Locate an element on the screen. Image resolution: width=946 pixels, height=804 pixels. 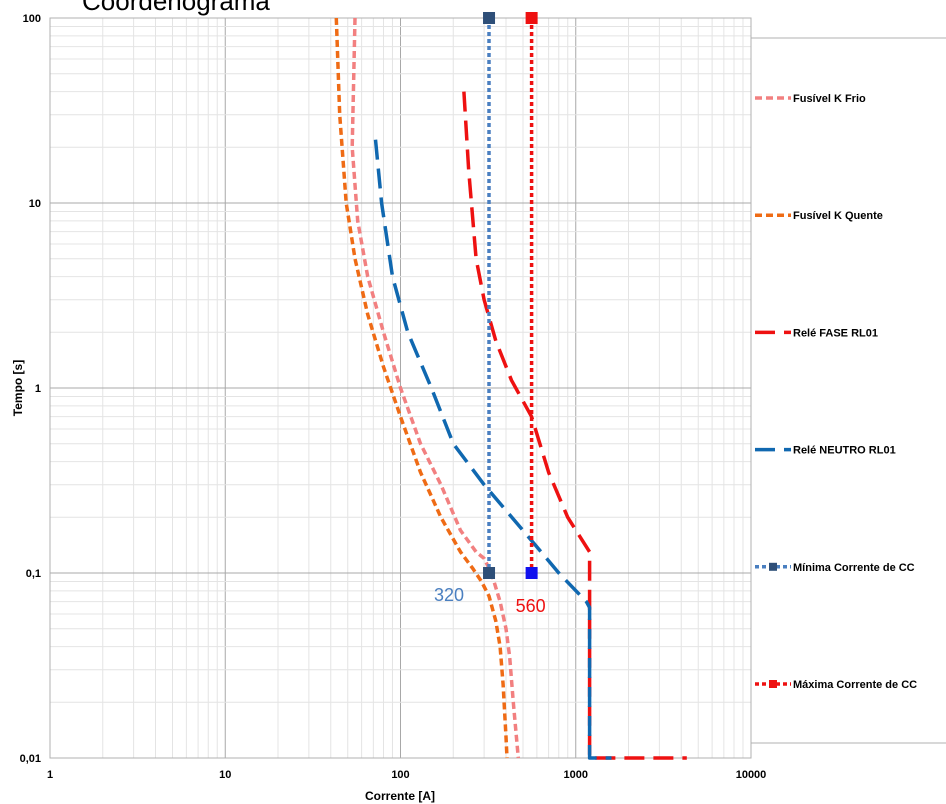
chart-title: Coordenograma is located at coordinates (176, 8).